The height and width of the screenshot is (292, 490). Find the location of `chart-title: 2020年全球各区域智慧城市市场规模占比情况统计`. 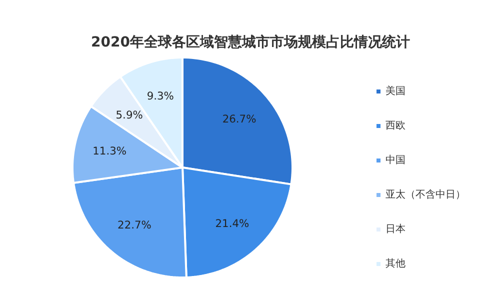

chart-title: 2020年全球各区域智慧城市市场规模占比情况统计 is located at coordinates (250, 42).